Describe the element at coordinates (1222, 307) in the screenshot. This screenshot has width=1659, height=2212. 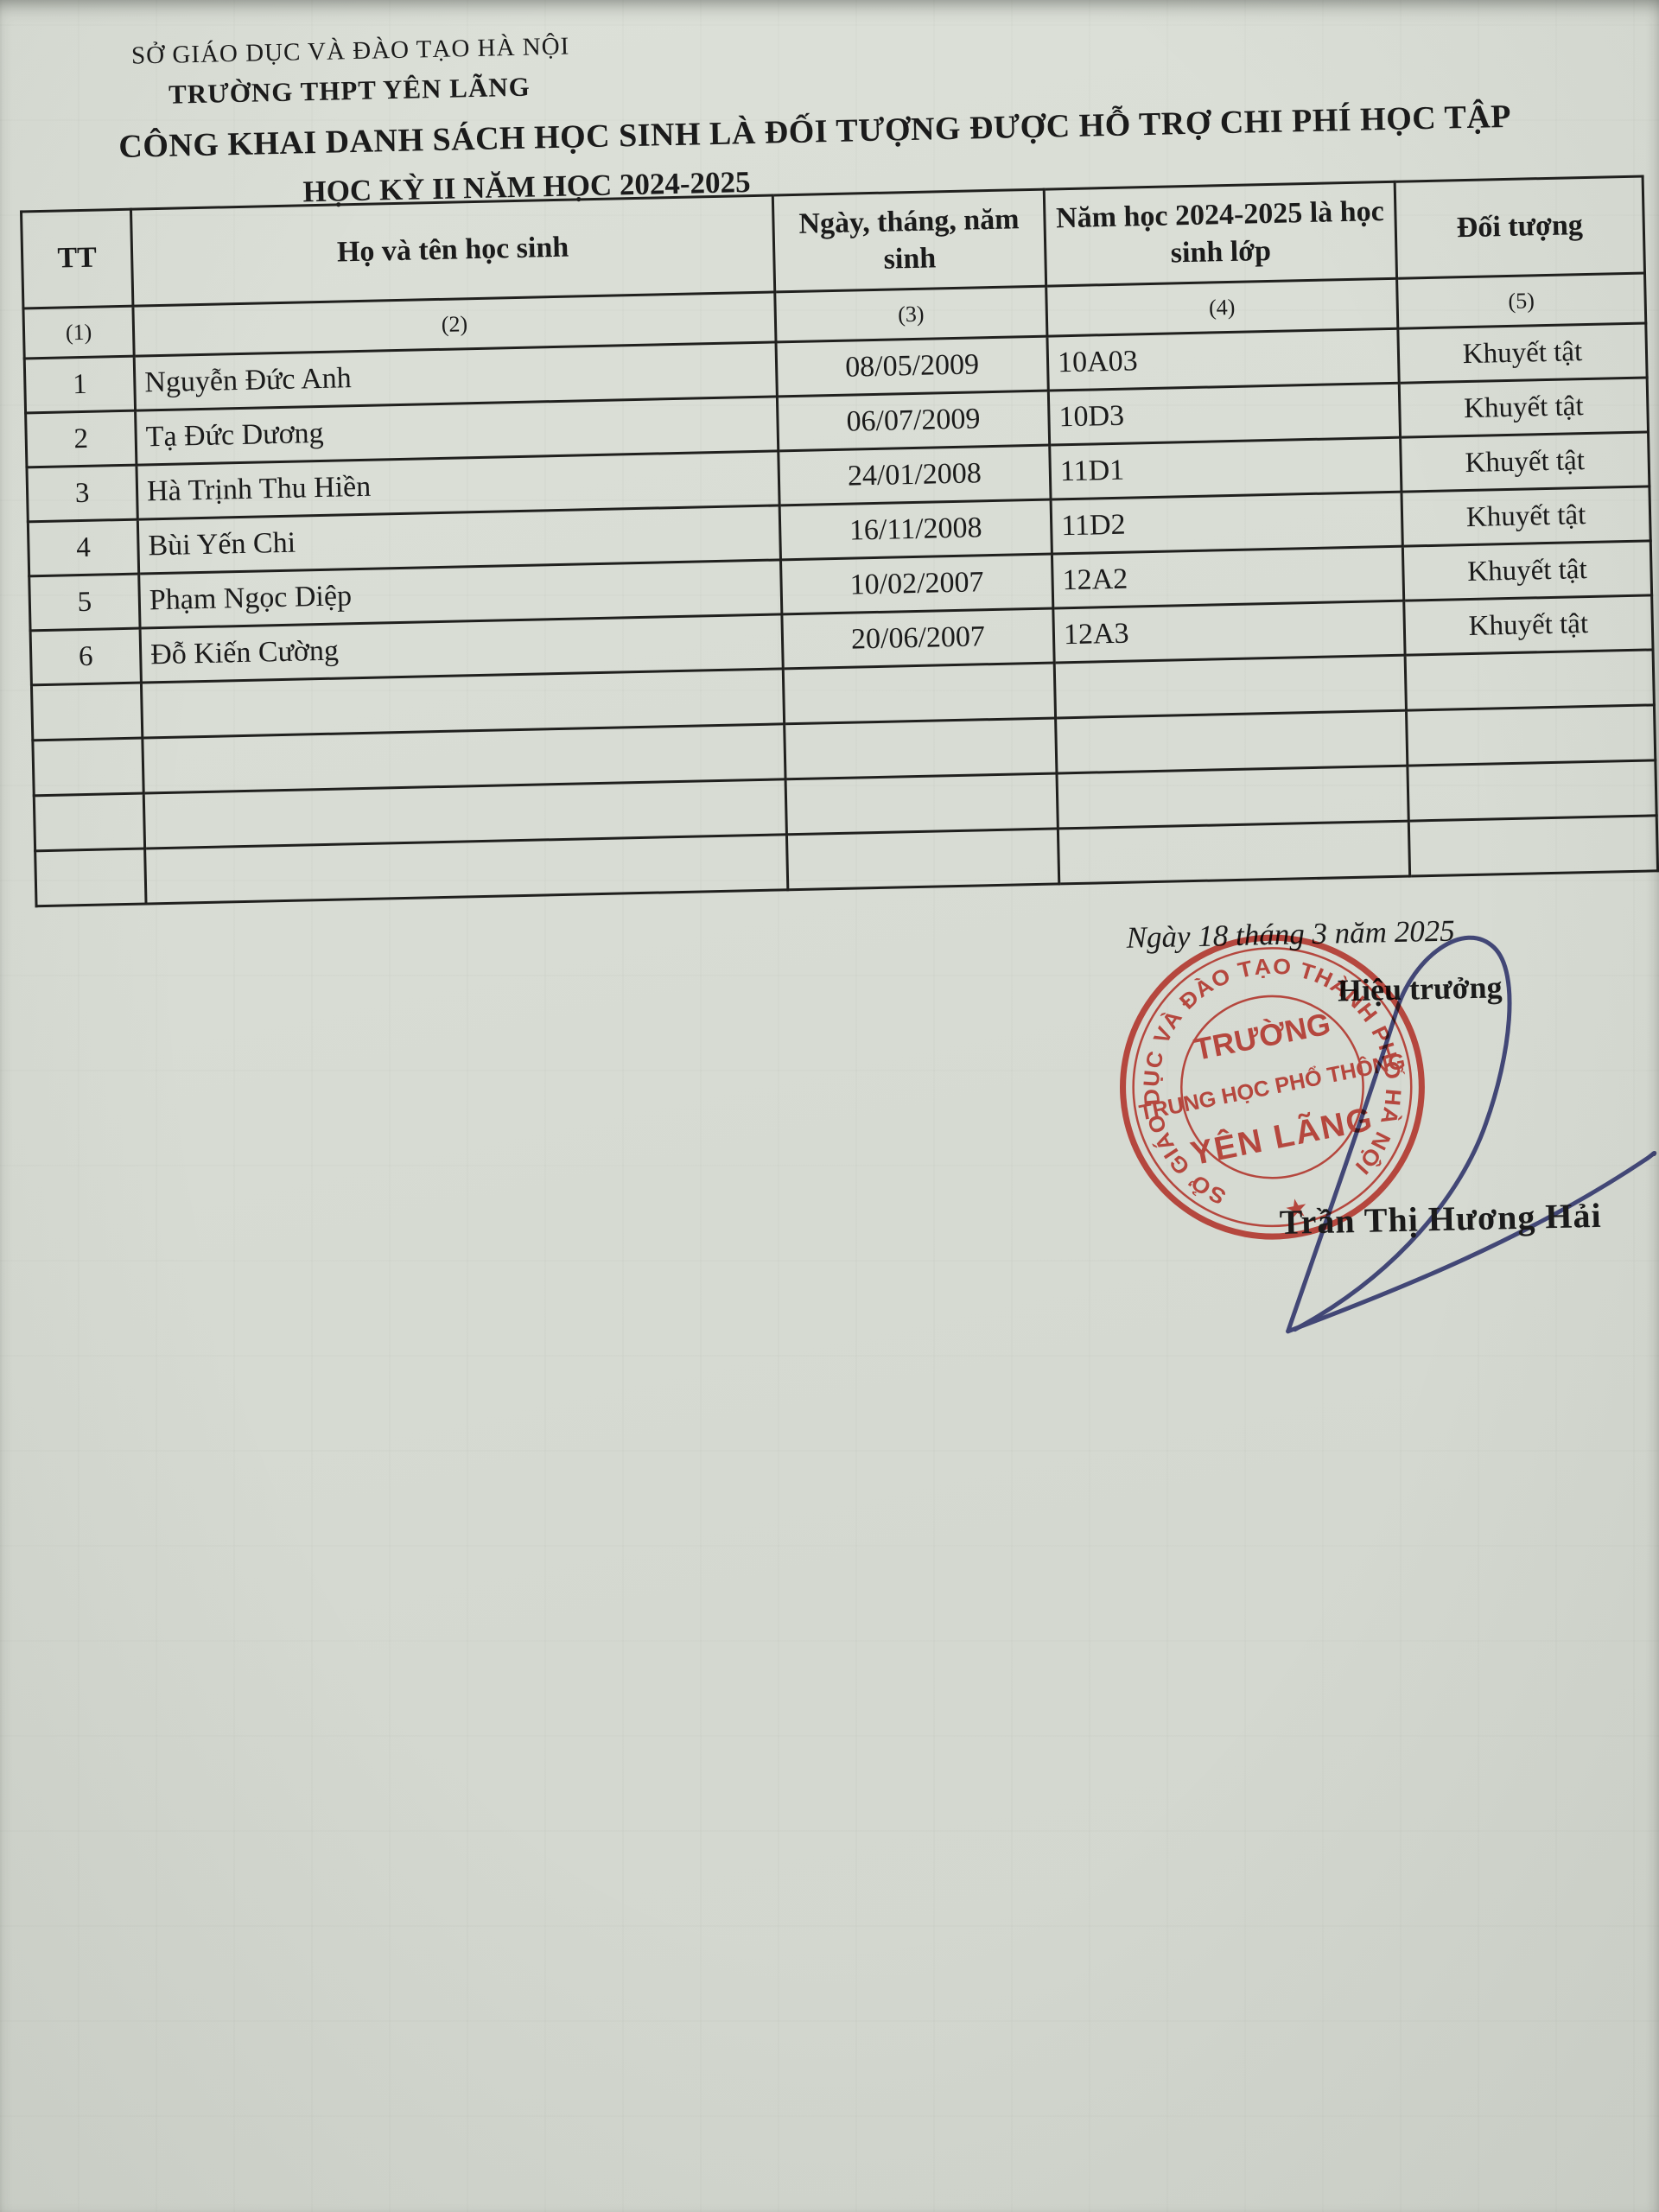
I see `index-cell: (4)` at that location.